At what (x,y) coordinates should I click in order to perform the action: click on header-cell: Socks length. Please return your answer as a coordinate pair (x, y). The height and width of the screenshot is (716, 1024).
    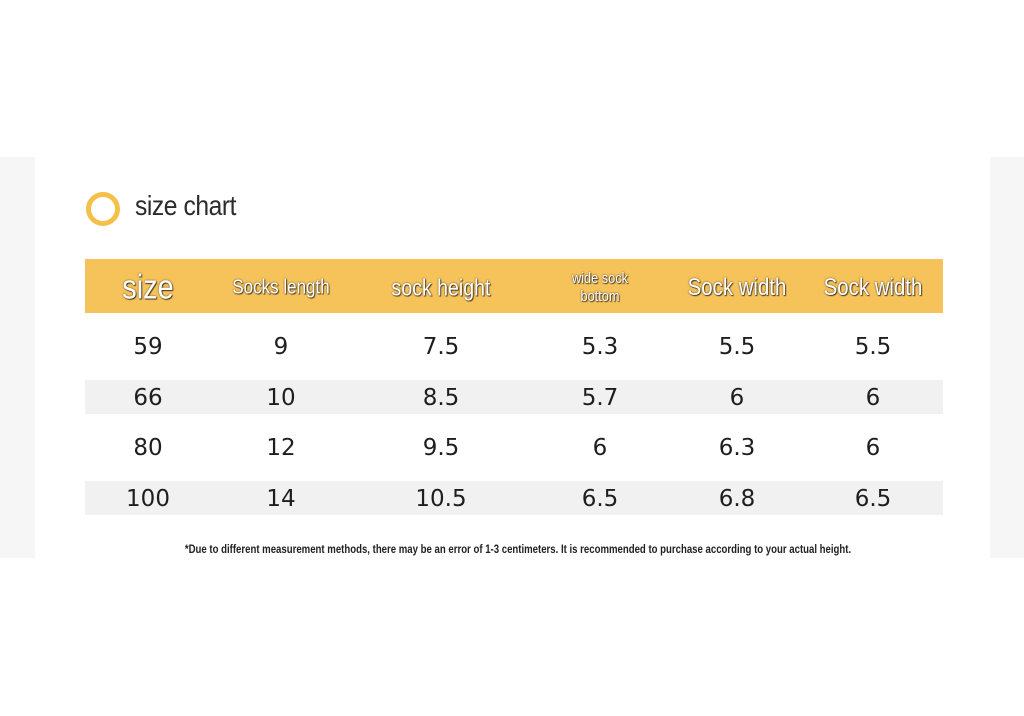
    Looking at the image, I should click on (281, 287).